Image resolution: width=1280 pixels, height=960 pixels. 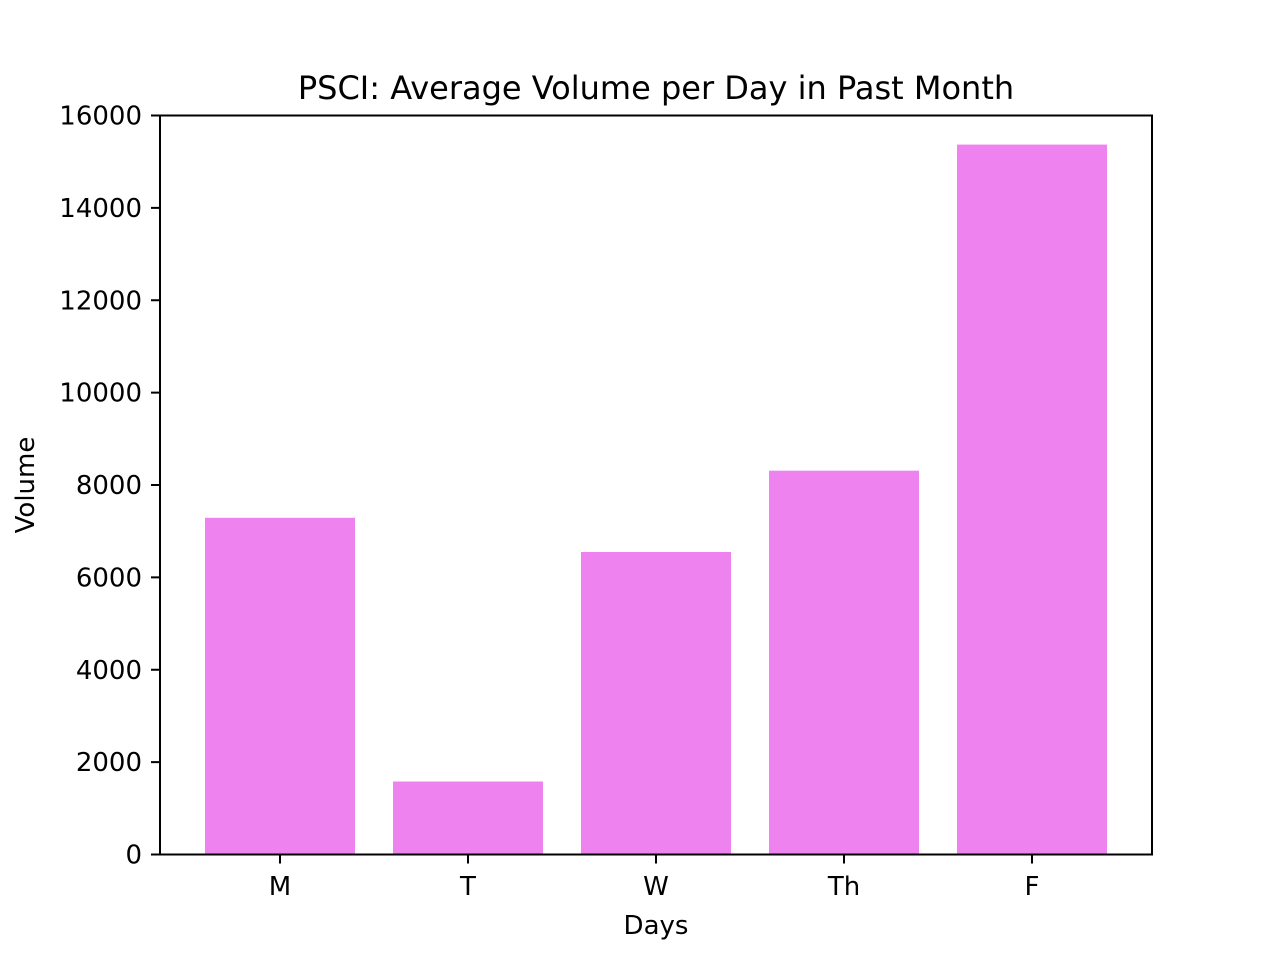 What do you see at coordinates (109, 578) in the screenshot?
I see `y-tick-label: 6000` at bounding box center [109, 578].